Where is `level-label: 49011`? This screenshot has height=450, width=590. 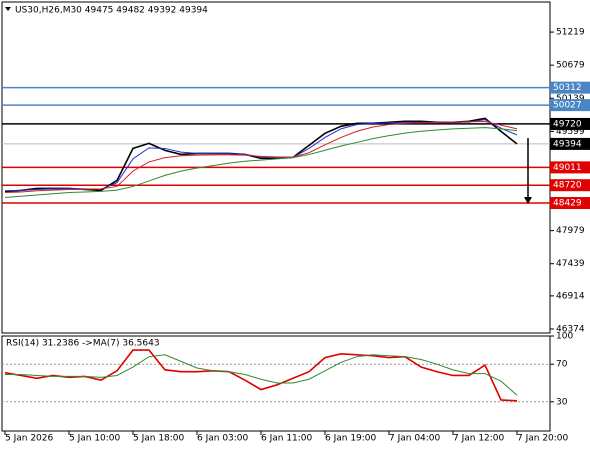
level-label: 49011 is located at coordinates (567, 168).